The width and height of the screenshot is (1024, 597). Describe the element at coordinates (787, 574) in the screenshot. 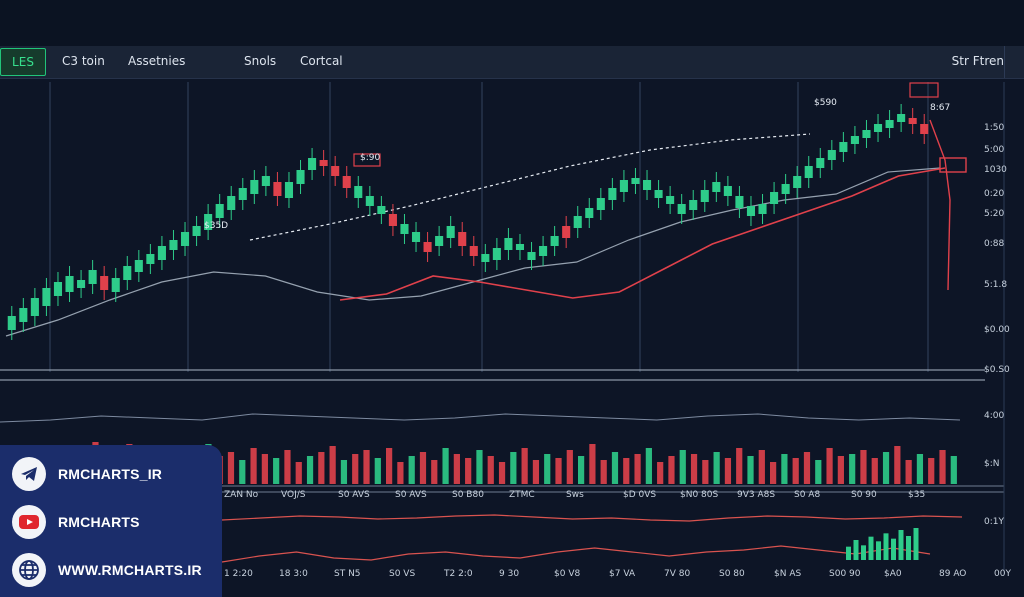

I see `time-axis-label: $N AS` at that location.